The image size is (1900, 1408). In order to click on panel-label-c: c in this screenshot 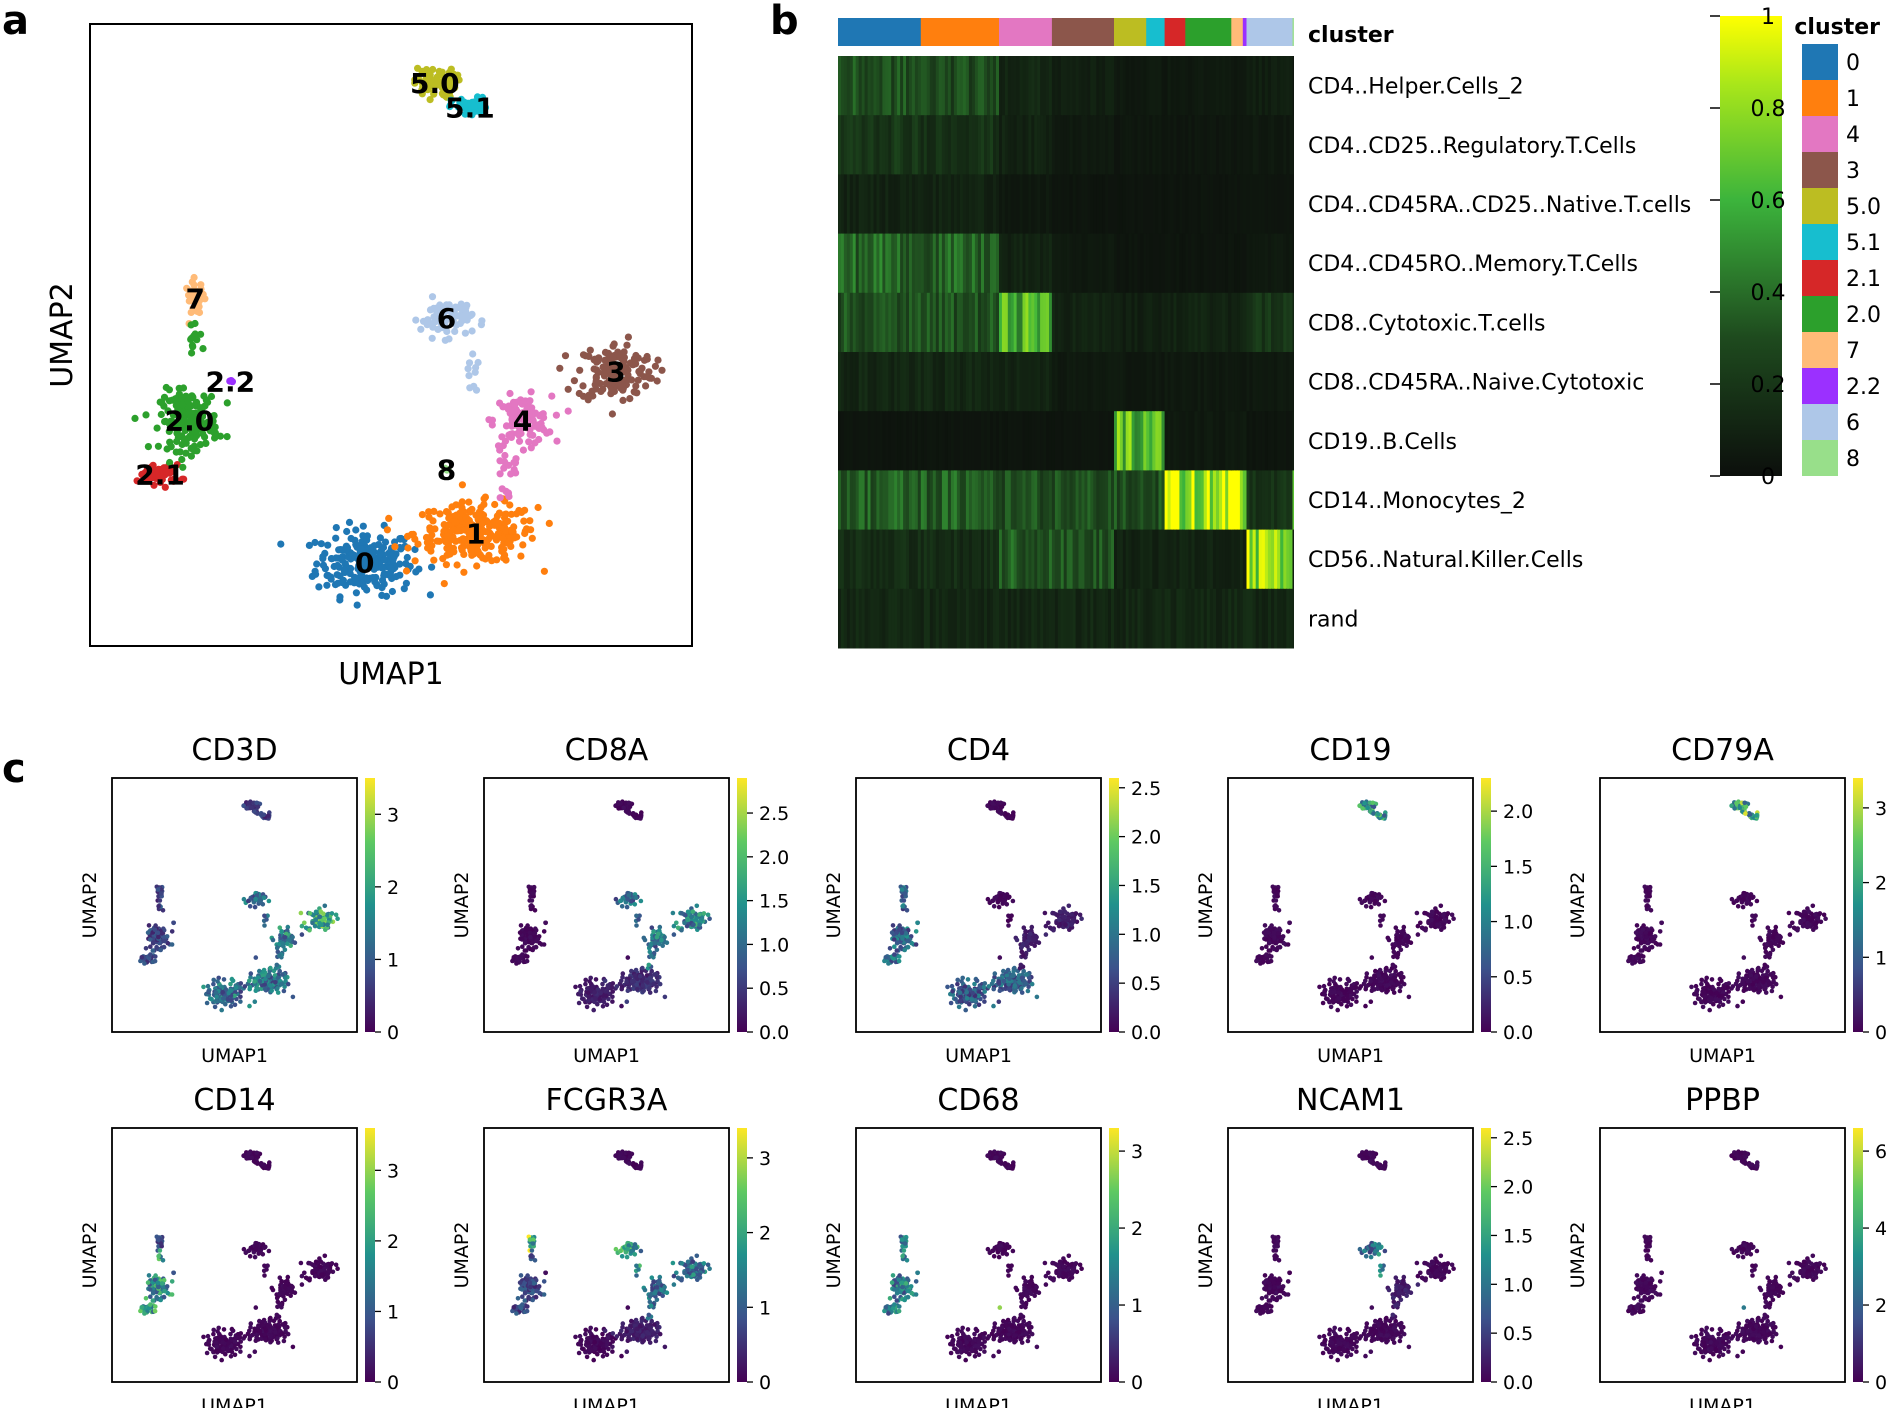, I will do `click(14, 769)`.